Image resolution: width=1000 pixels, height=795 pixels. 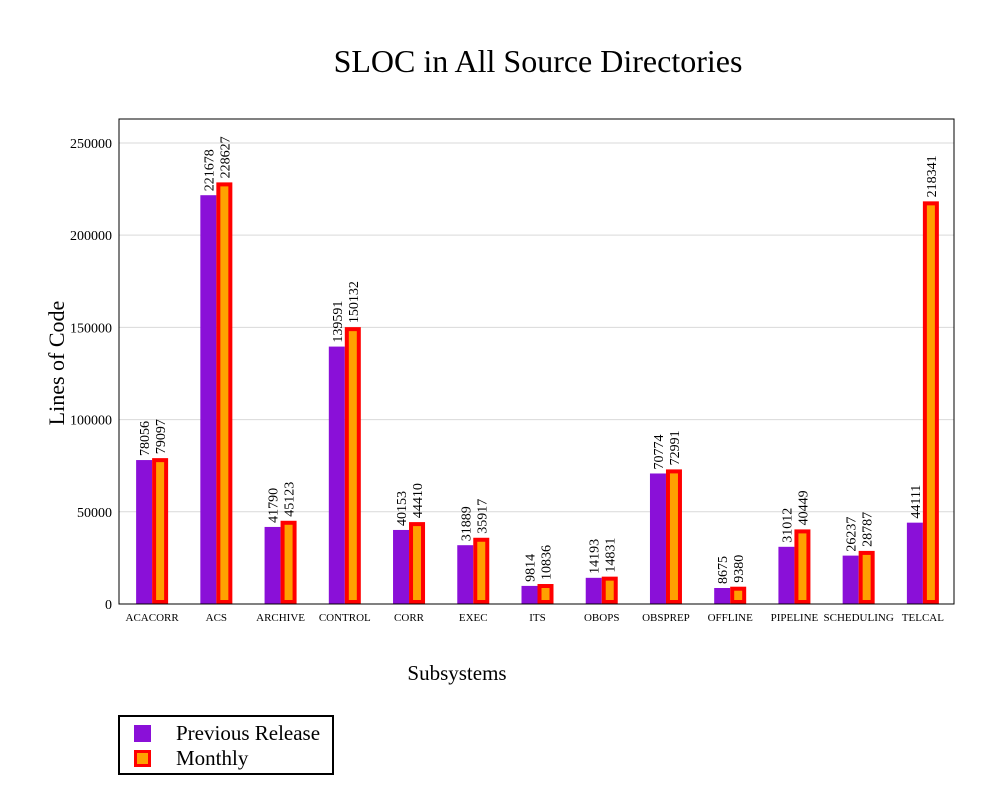 I want to click on value-label-monthly-obsprep: 72991, so click(x=675, y=447).